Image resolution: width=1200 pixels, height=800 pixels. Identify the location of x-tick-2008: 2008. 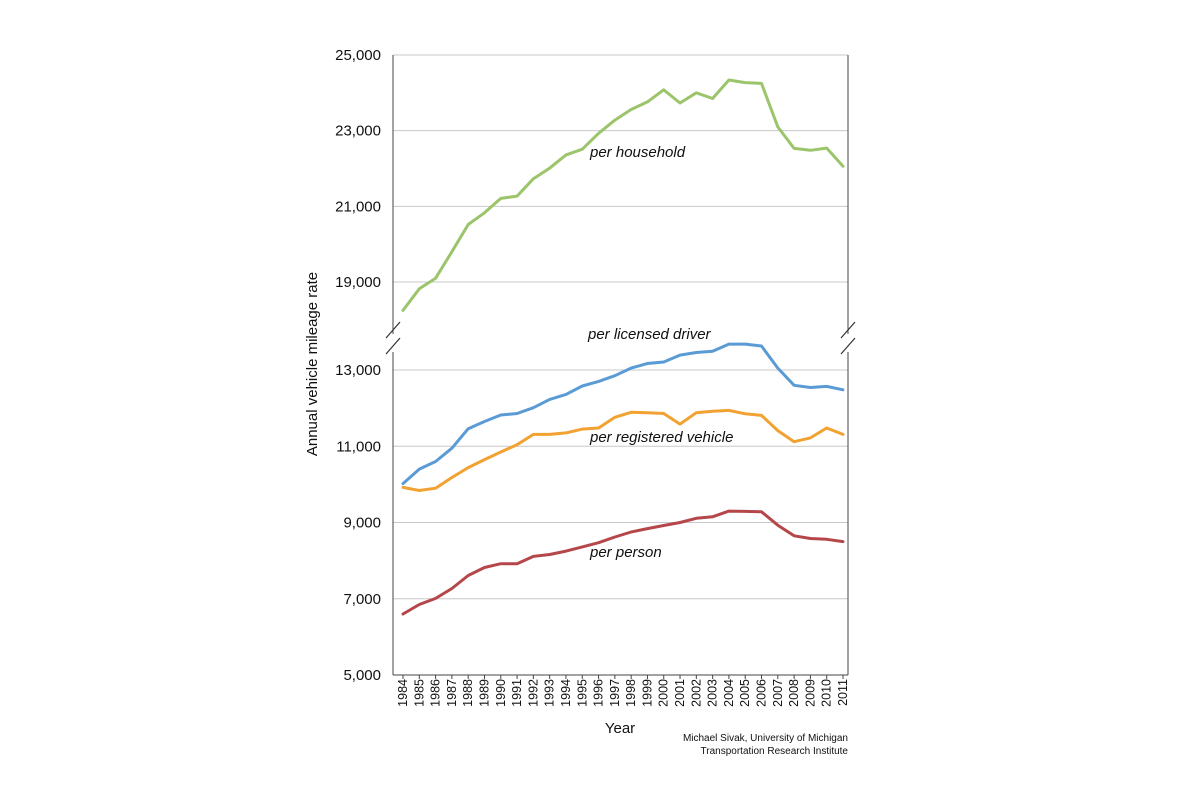
(794, 693).